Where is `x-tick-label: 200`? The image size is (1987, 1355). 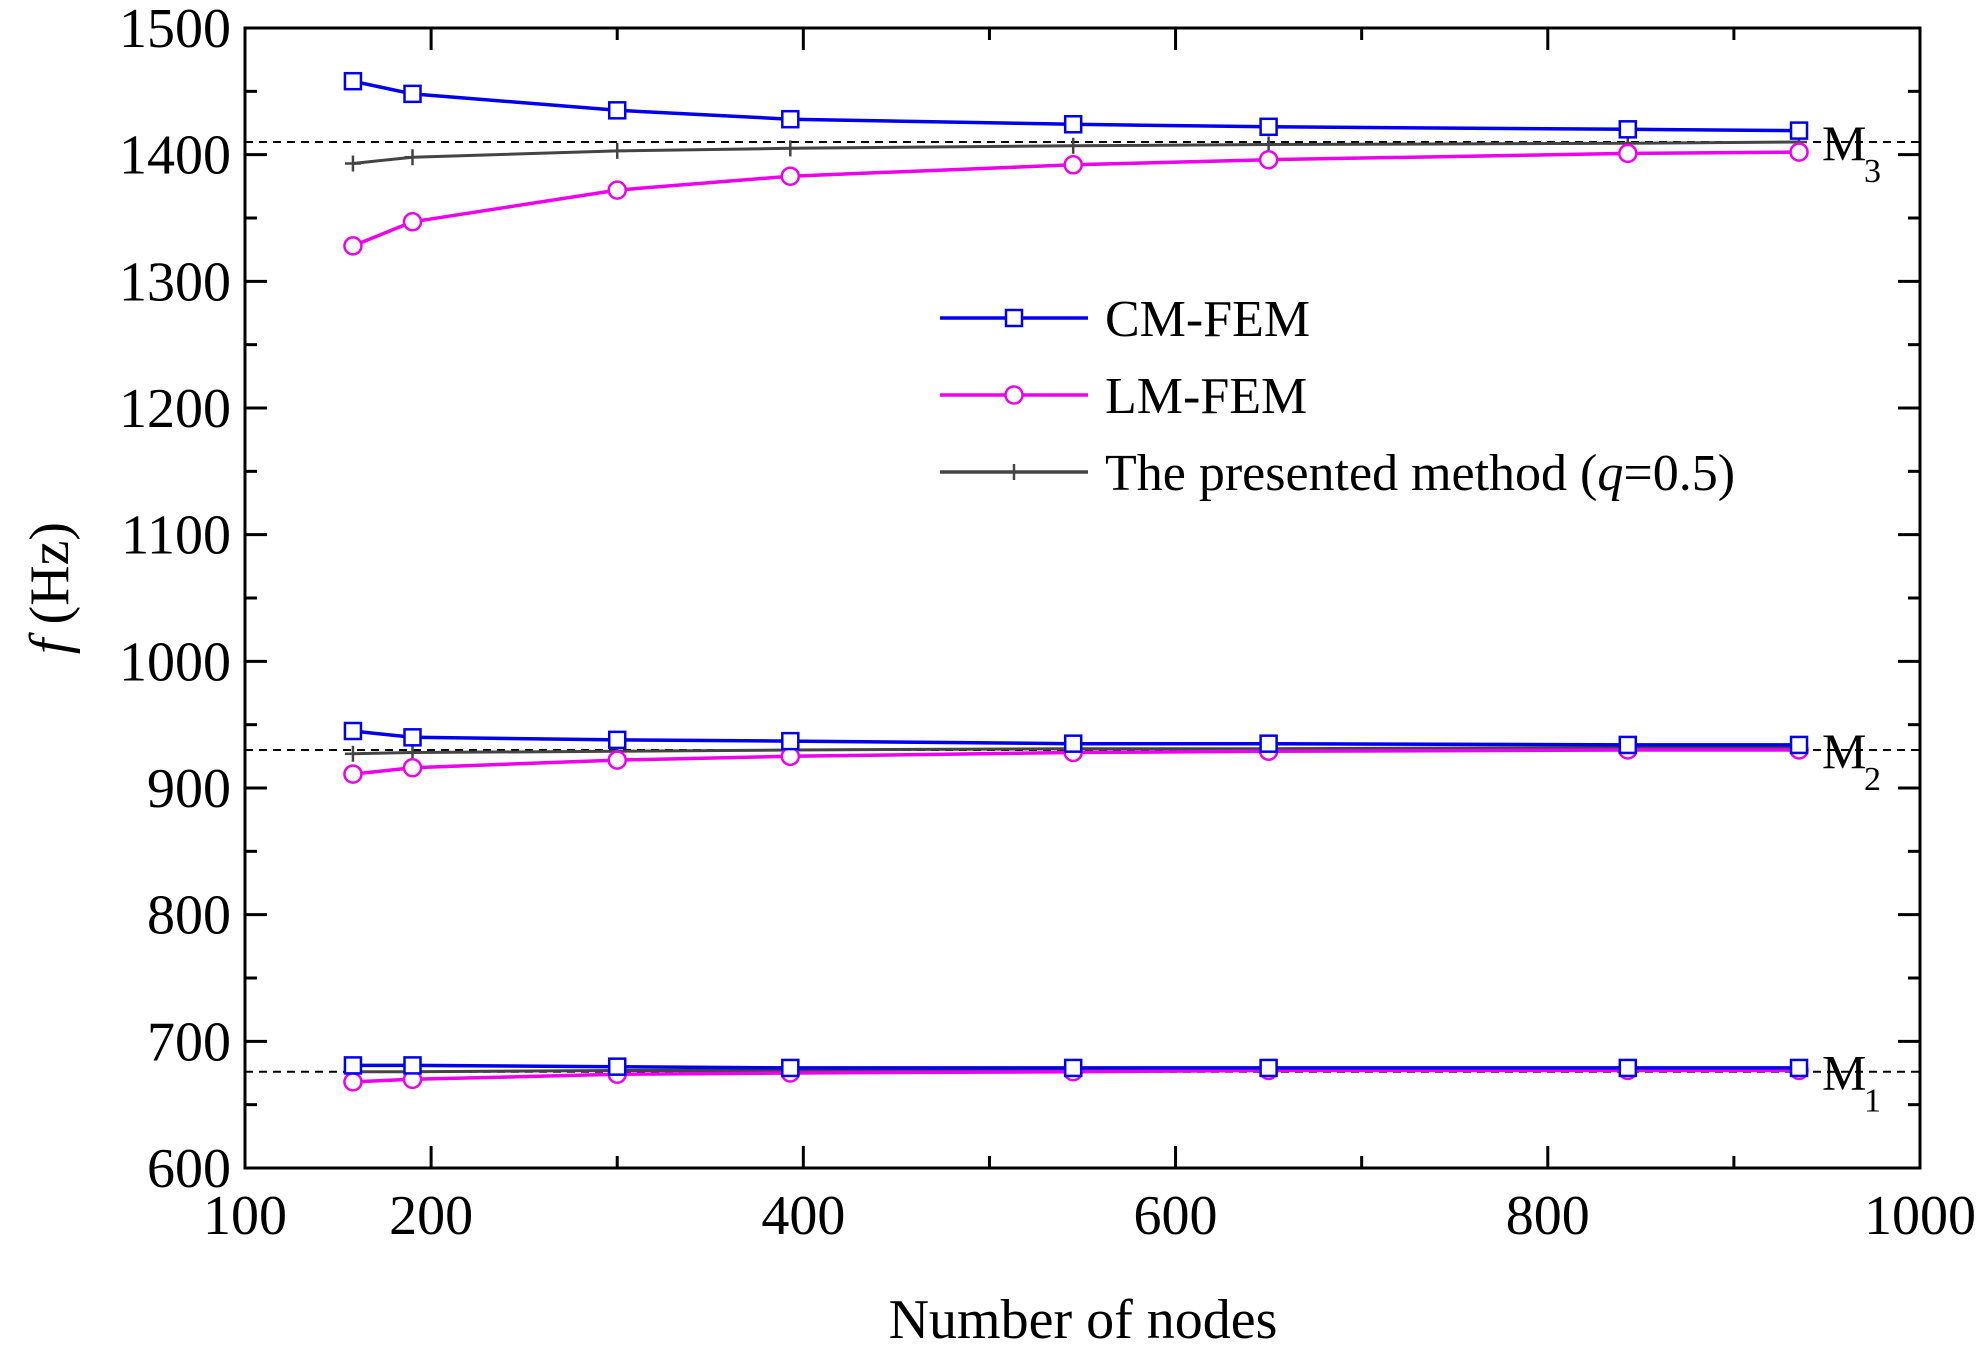 x-tick-label: 200 is located at coordinates (431, 1216).